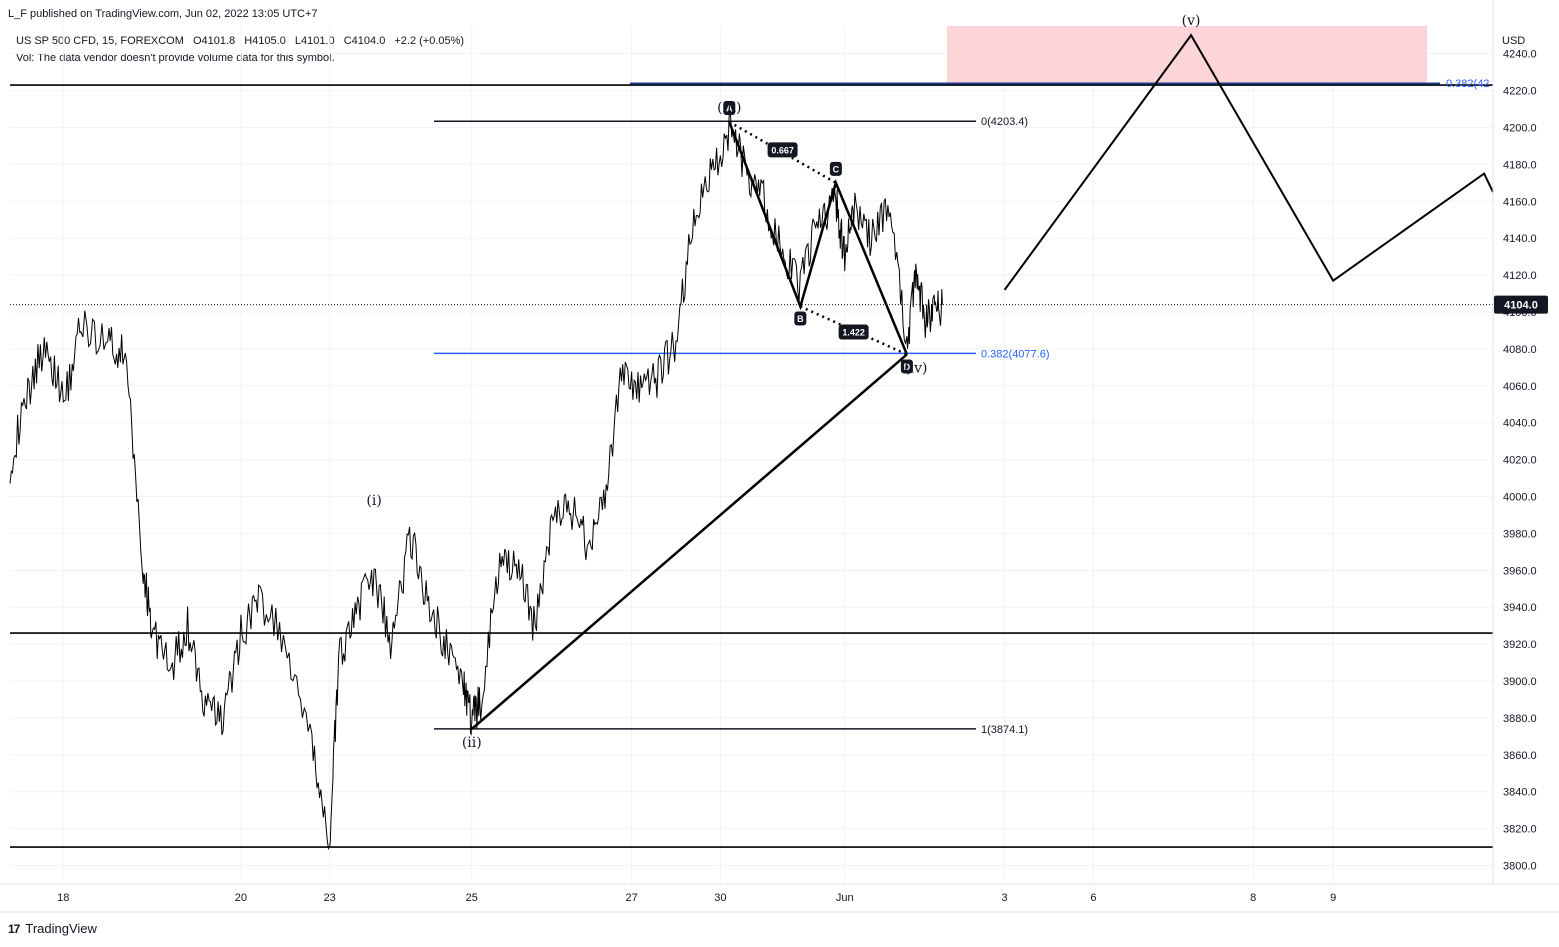 Image resolution: width=1559 pixels, height=947 pixels. Describe the element at coordinates (1333, 898) in the screenshot. I see `x-tick-label: 9` at that location.